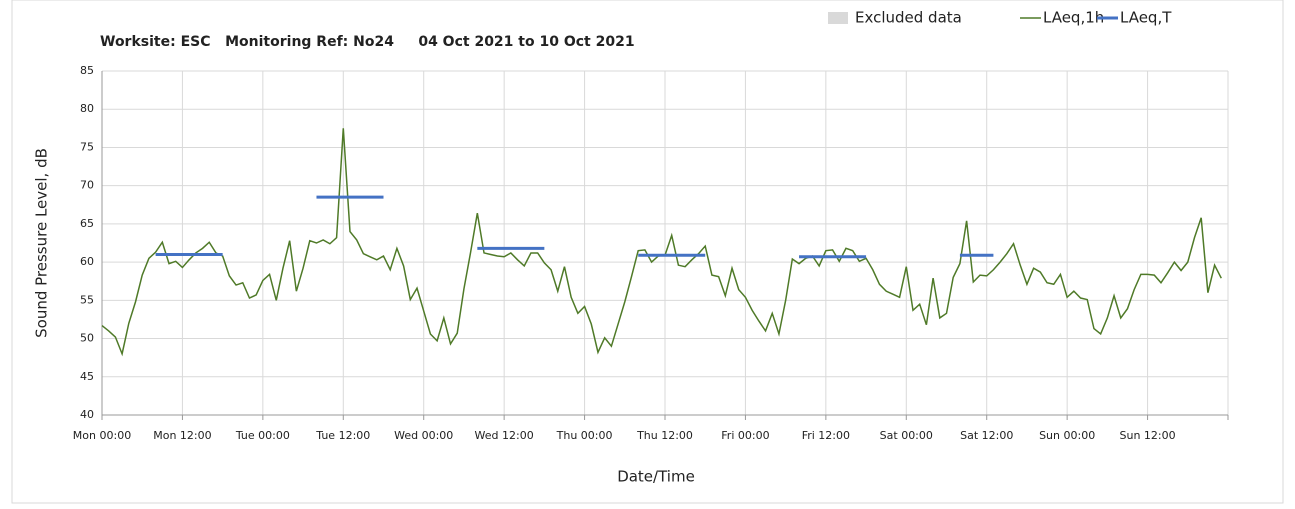 Image resolution: width=1295 pixels, height=509 pixels. I want to click on y-tick-label: 50, so click(87, 338).